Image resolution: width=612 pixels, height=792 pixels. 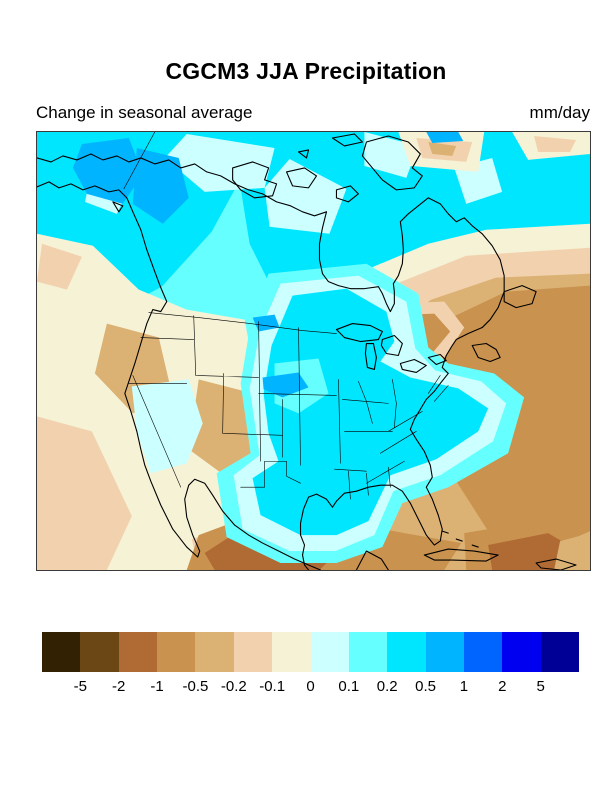 I want to click on colorbar-tick-label: 0.1, so click(x=349, y=686).